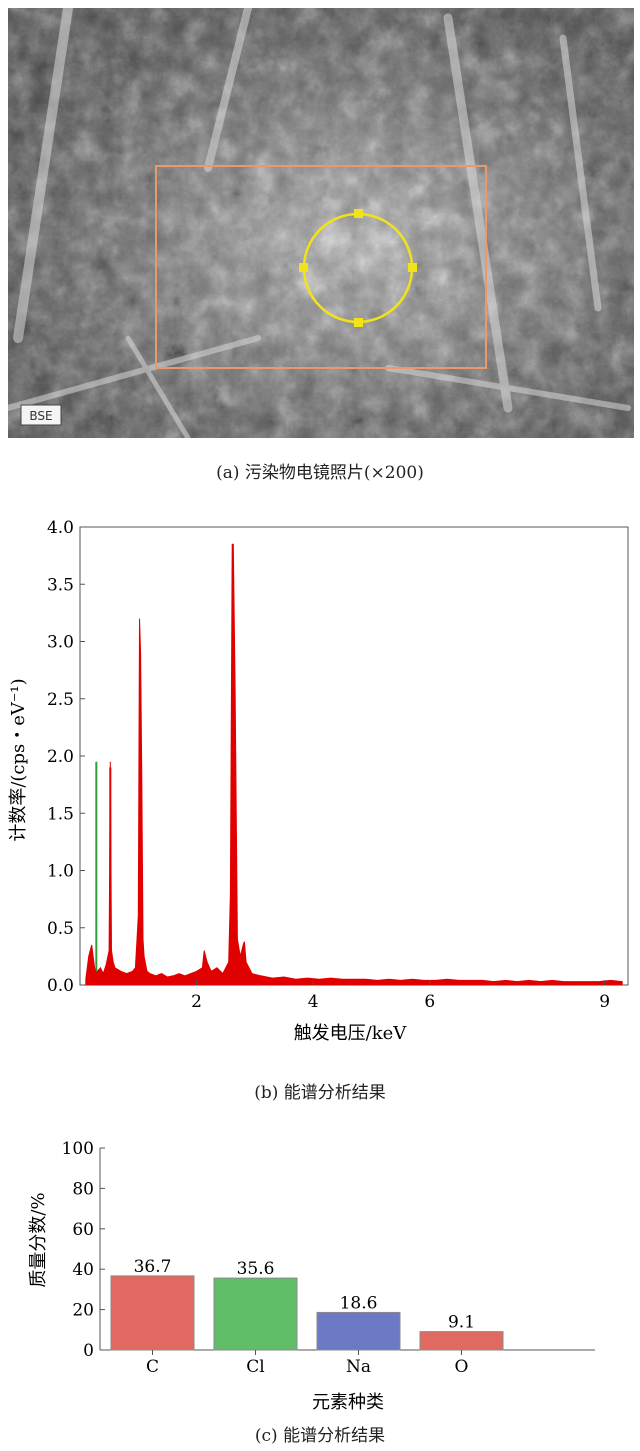  Describe the element at coordinates (604, 1002) in the screenshot. I see `spectrum-x-tick-label: 9` at that location.